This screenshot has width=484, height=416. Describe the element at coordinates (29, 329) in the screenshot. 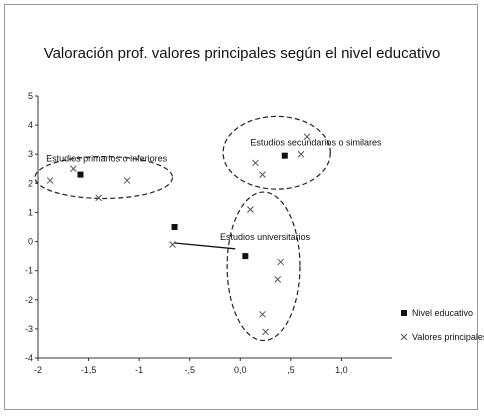

I see `y-tick-label: -3` at that location.